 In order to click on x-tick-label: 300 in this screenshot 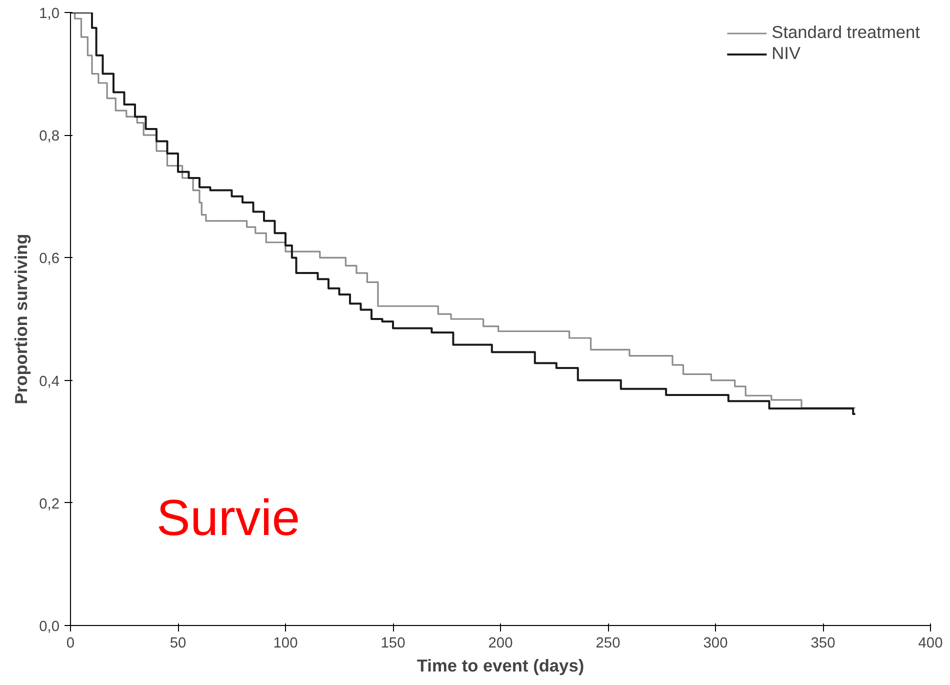, I will do `click(715, 644)`.